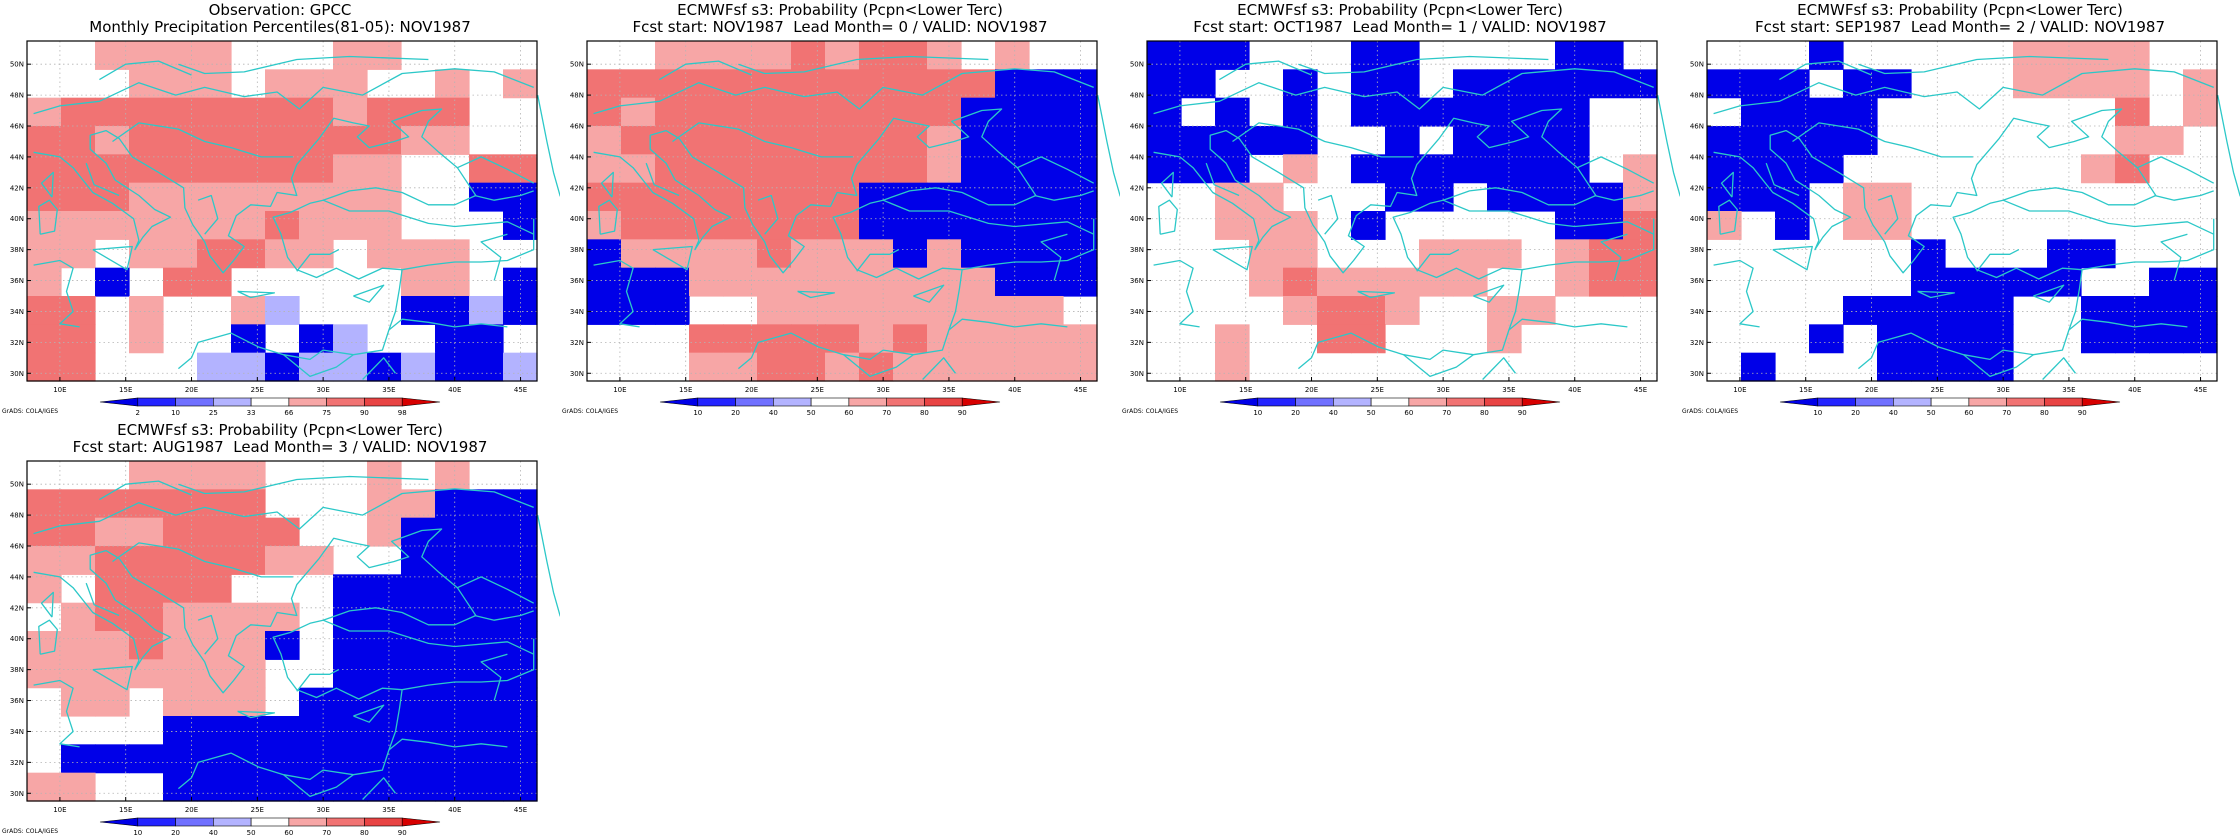 The width and height of the screenshot is (2240, 840). Describe the element at coordinates (2002, 390) in the screenshot. I see `lon-label: 30E` at that location.